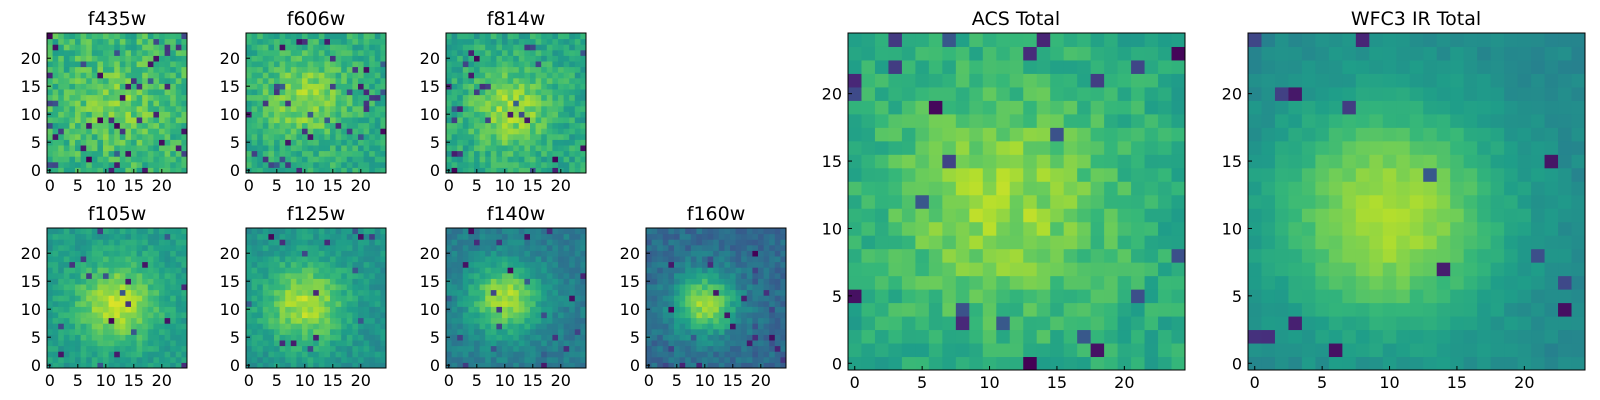  I want to click on y-tick-label: 5, so click(635, 337).